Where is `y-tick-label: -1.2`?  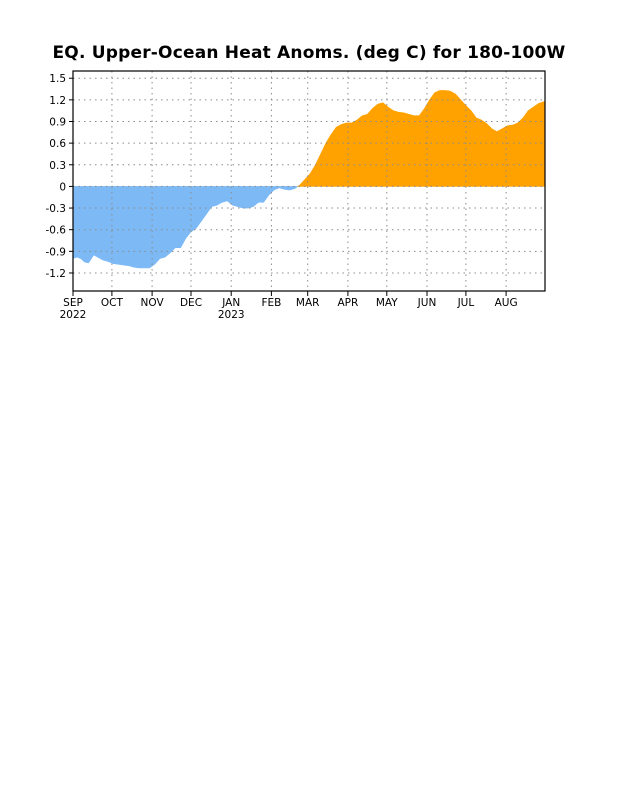 y-tick-label: -1.2 is located at coordinates (56, 274).